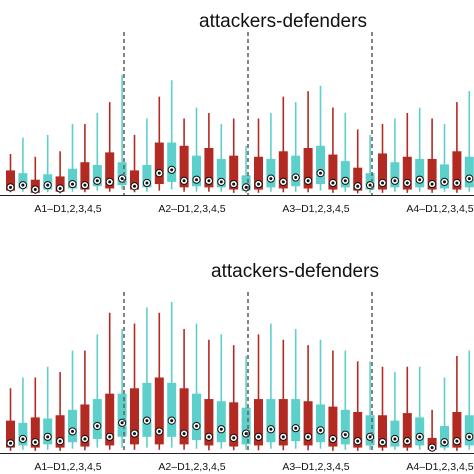  I want to click on bottom-panel-title: attackers-defenders, so click(295, 271).